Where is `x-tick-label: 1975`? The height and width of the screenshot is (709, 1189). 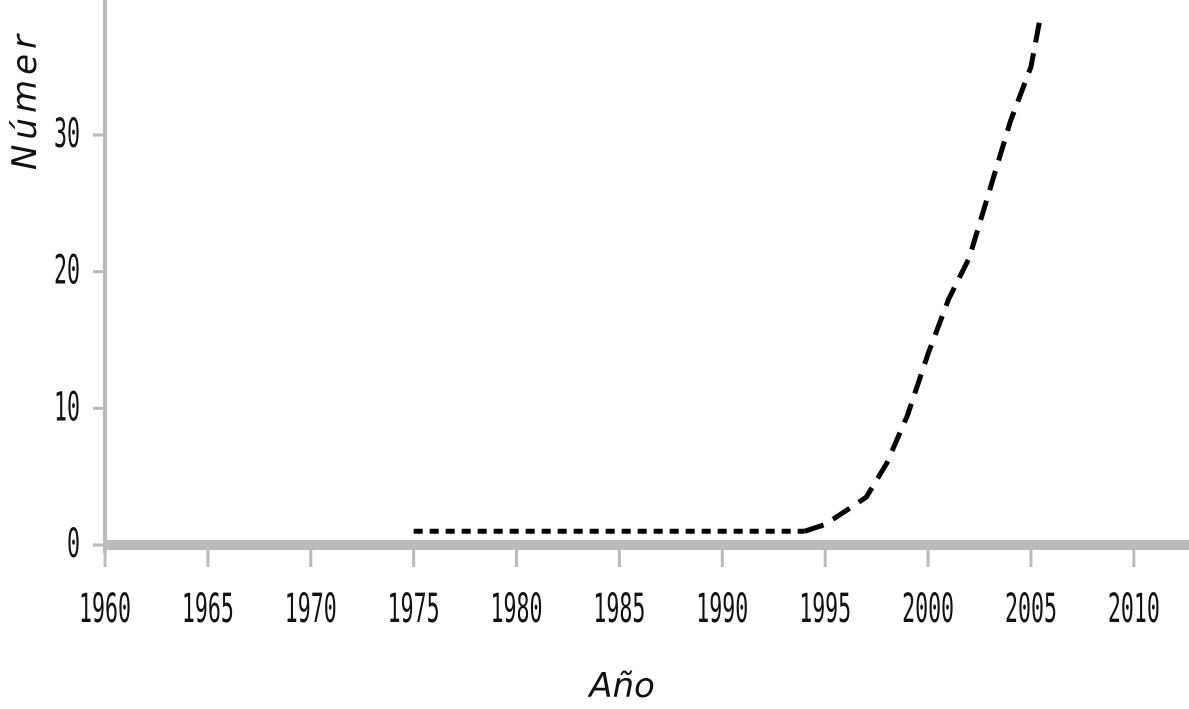 x-tick-label: 1975 is located at coordinates (414, 608).